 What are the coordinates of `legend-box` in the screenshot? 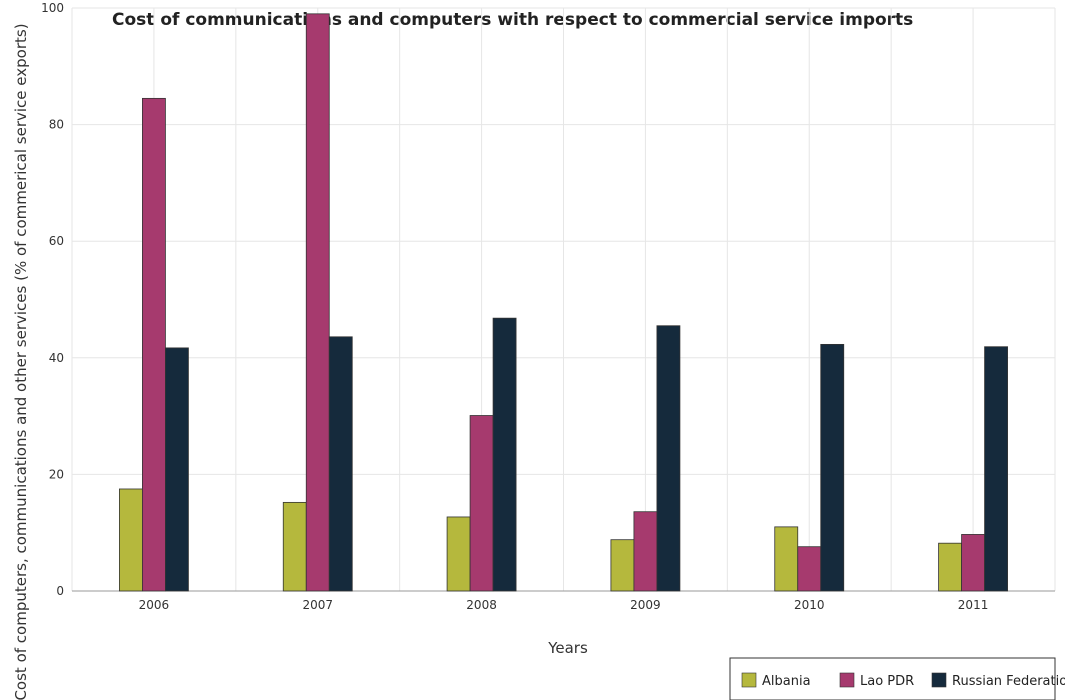 It's located at (892, 678).